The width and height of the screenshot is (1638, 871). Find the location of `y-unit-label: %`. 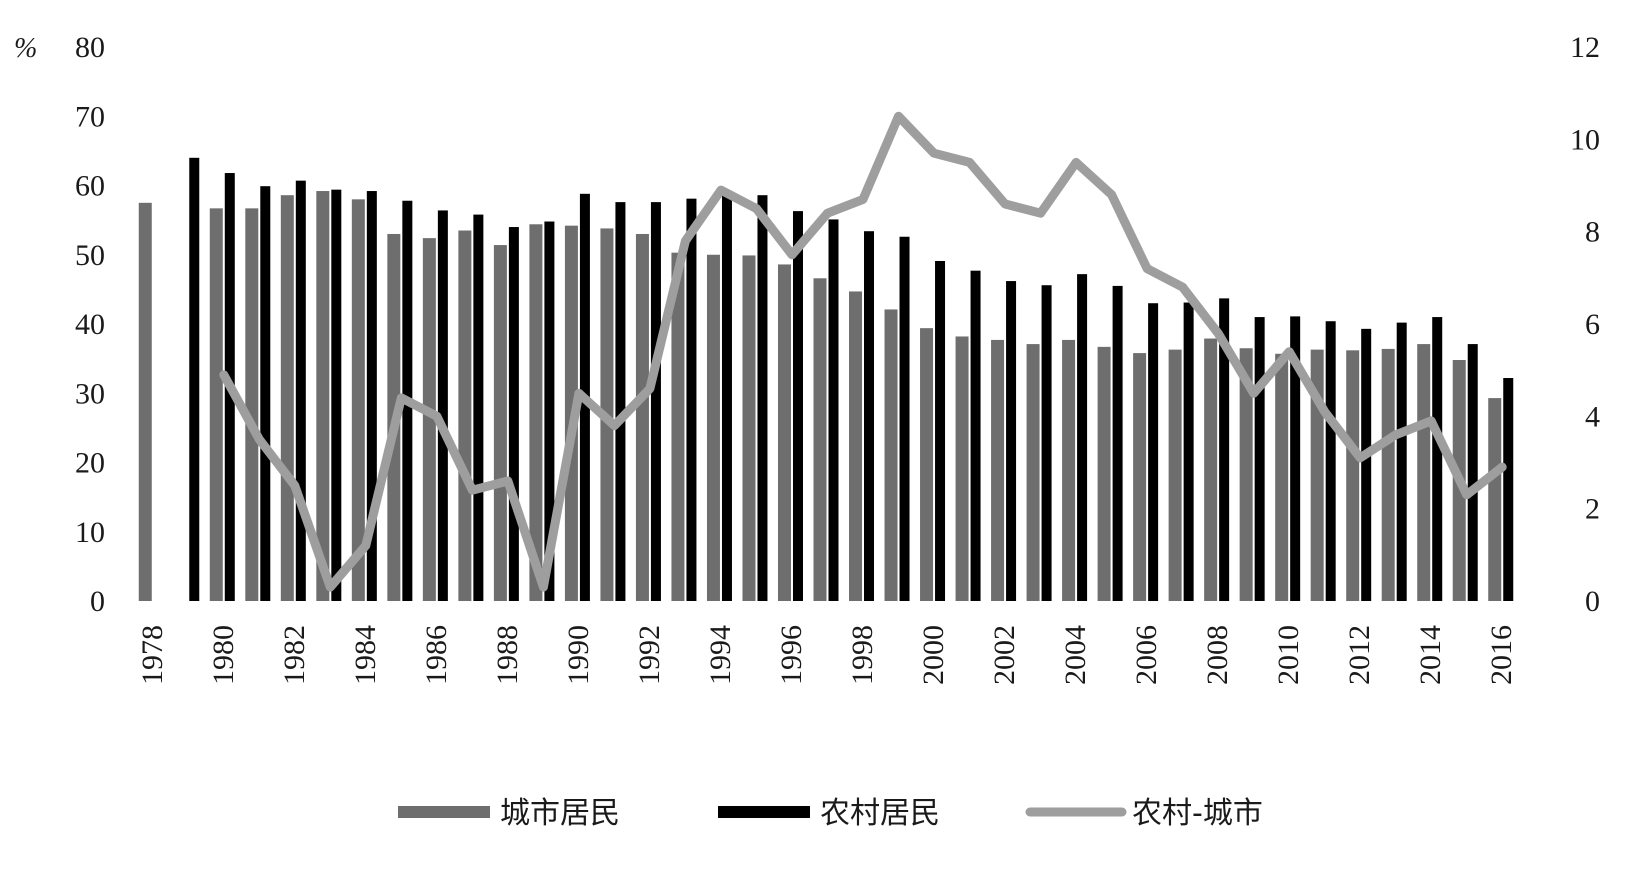

y-unit-label: % is located at coordinates (25, 48).